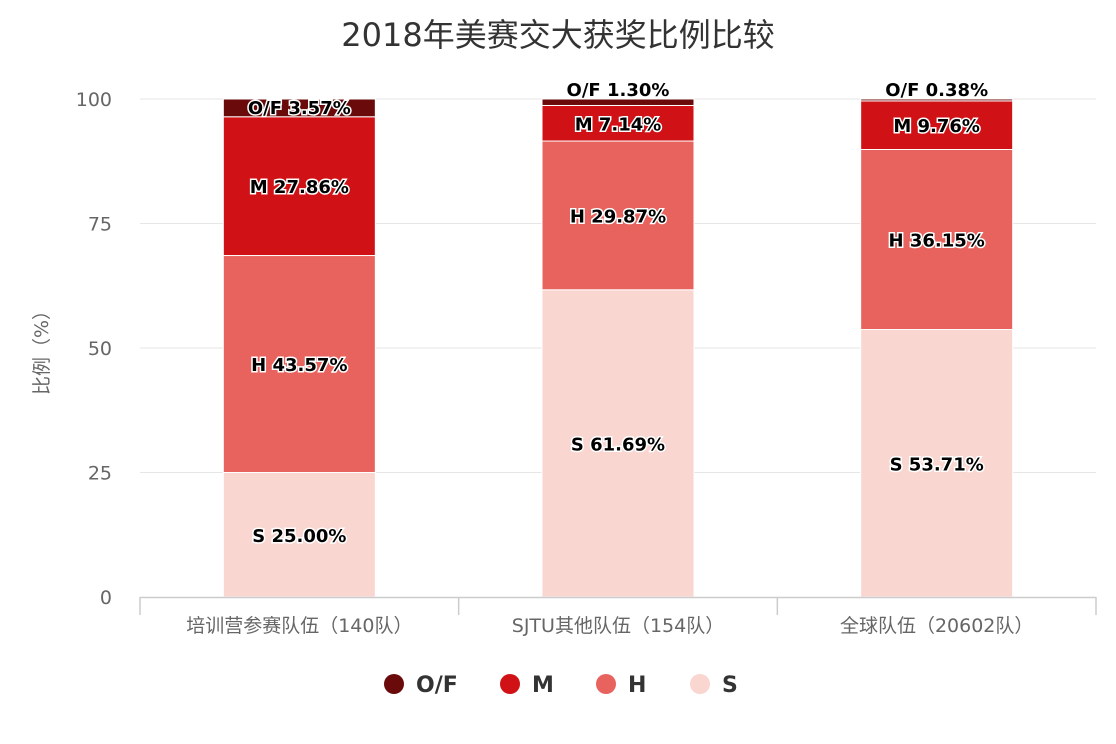  What do you see at coordinates (557, 35) in the screenshot?
I see `chart-title: 2018年美赛交大获奖比例比较` at bounding box center [557, 35].